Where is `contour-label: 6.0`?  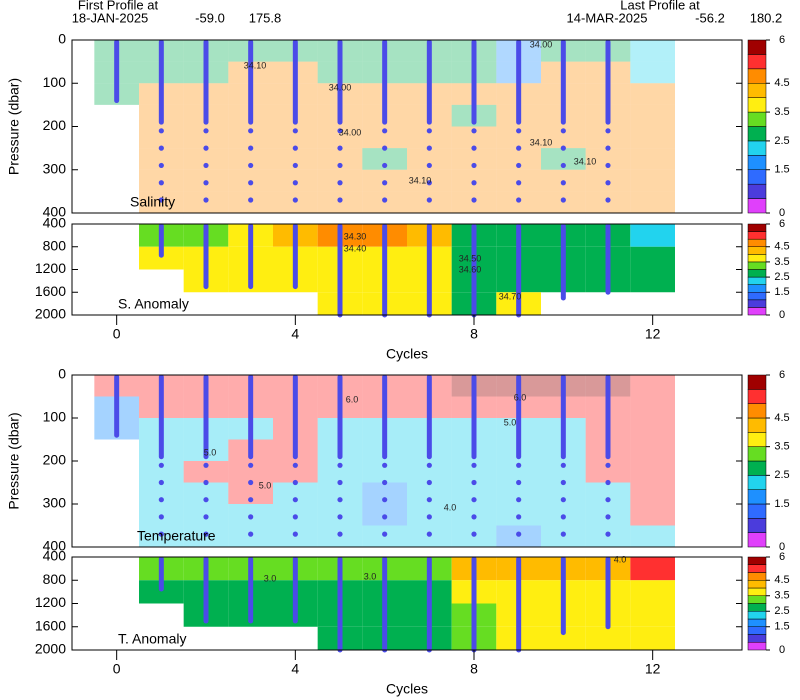 contour-label: 6.0 is located at coordinates (520, 397).